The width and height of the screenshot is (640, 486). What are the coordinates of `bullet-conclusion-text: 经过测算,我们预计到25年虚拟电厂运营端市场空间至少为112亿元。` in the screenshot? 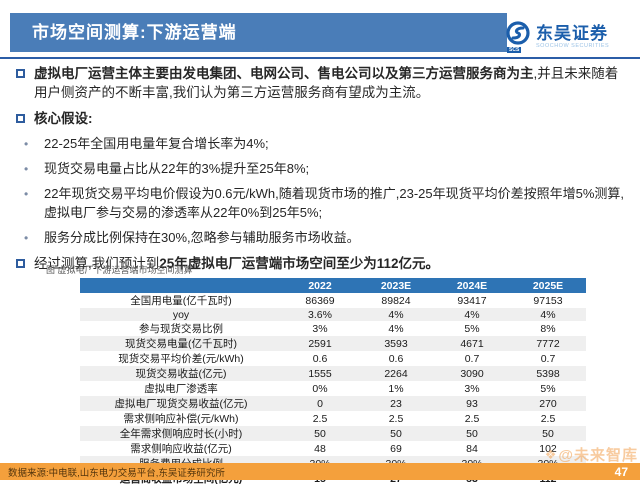 It's located at (330, 263).